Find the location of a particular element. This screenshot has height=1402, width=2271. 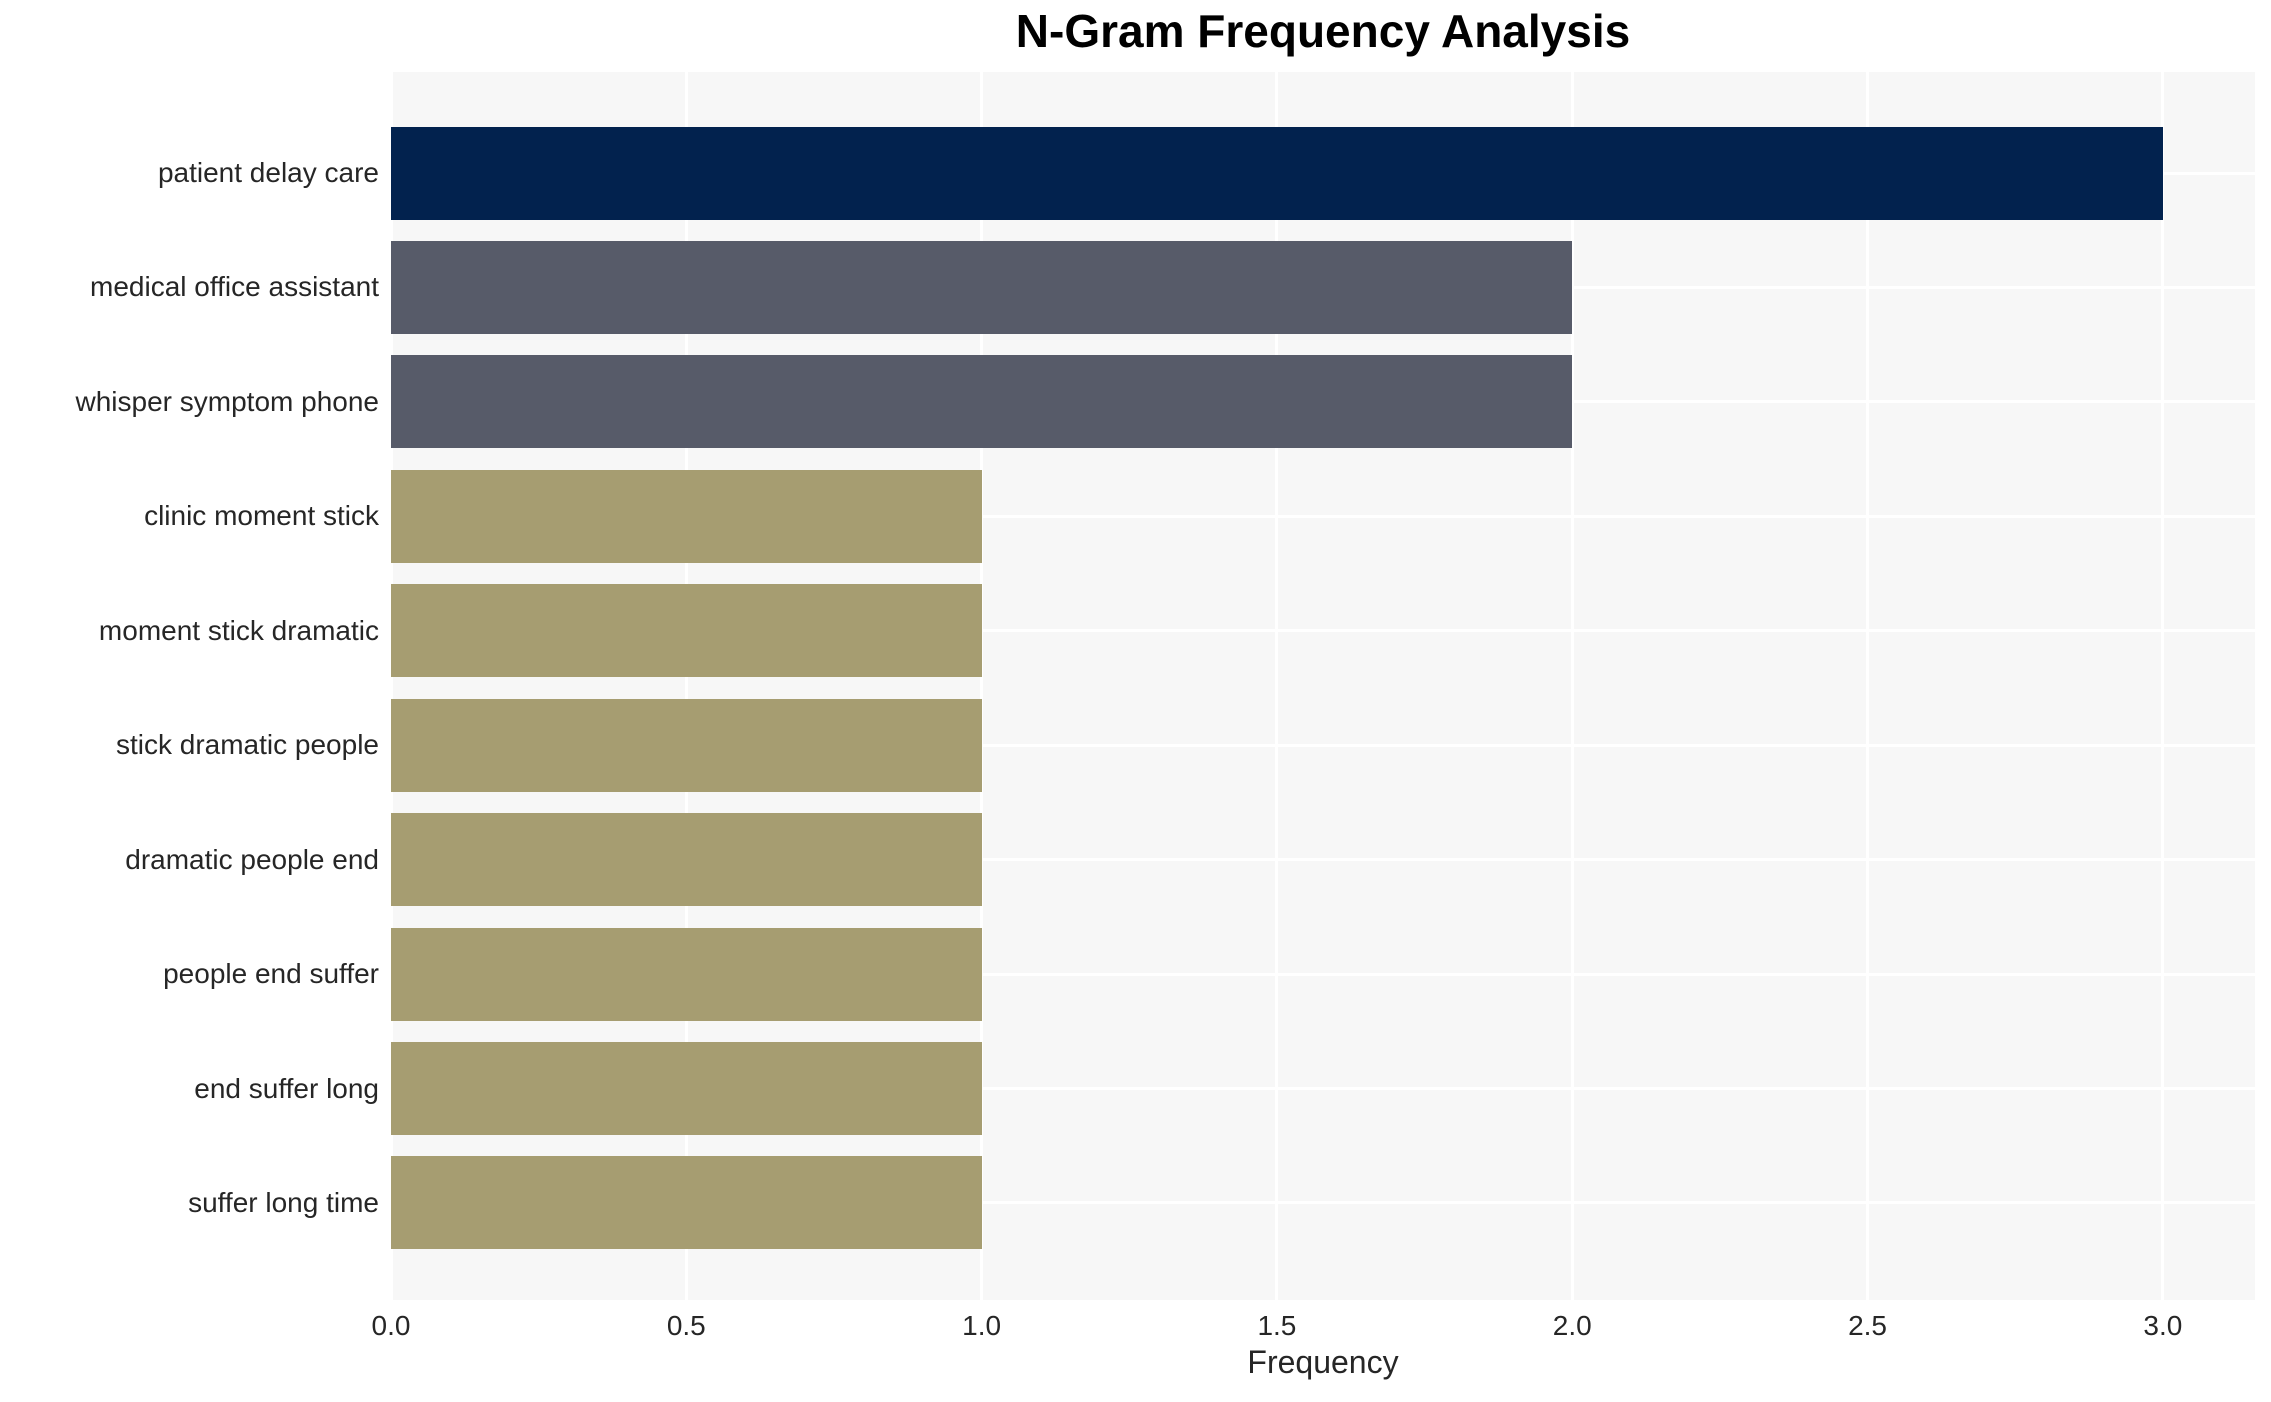

x-tick-label: 0.5 is located at coordinates (686, 1325).